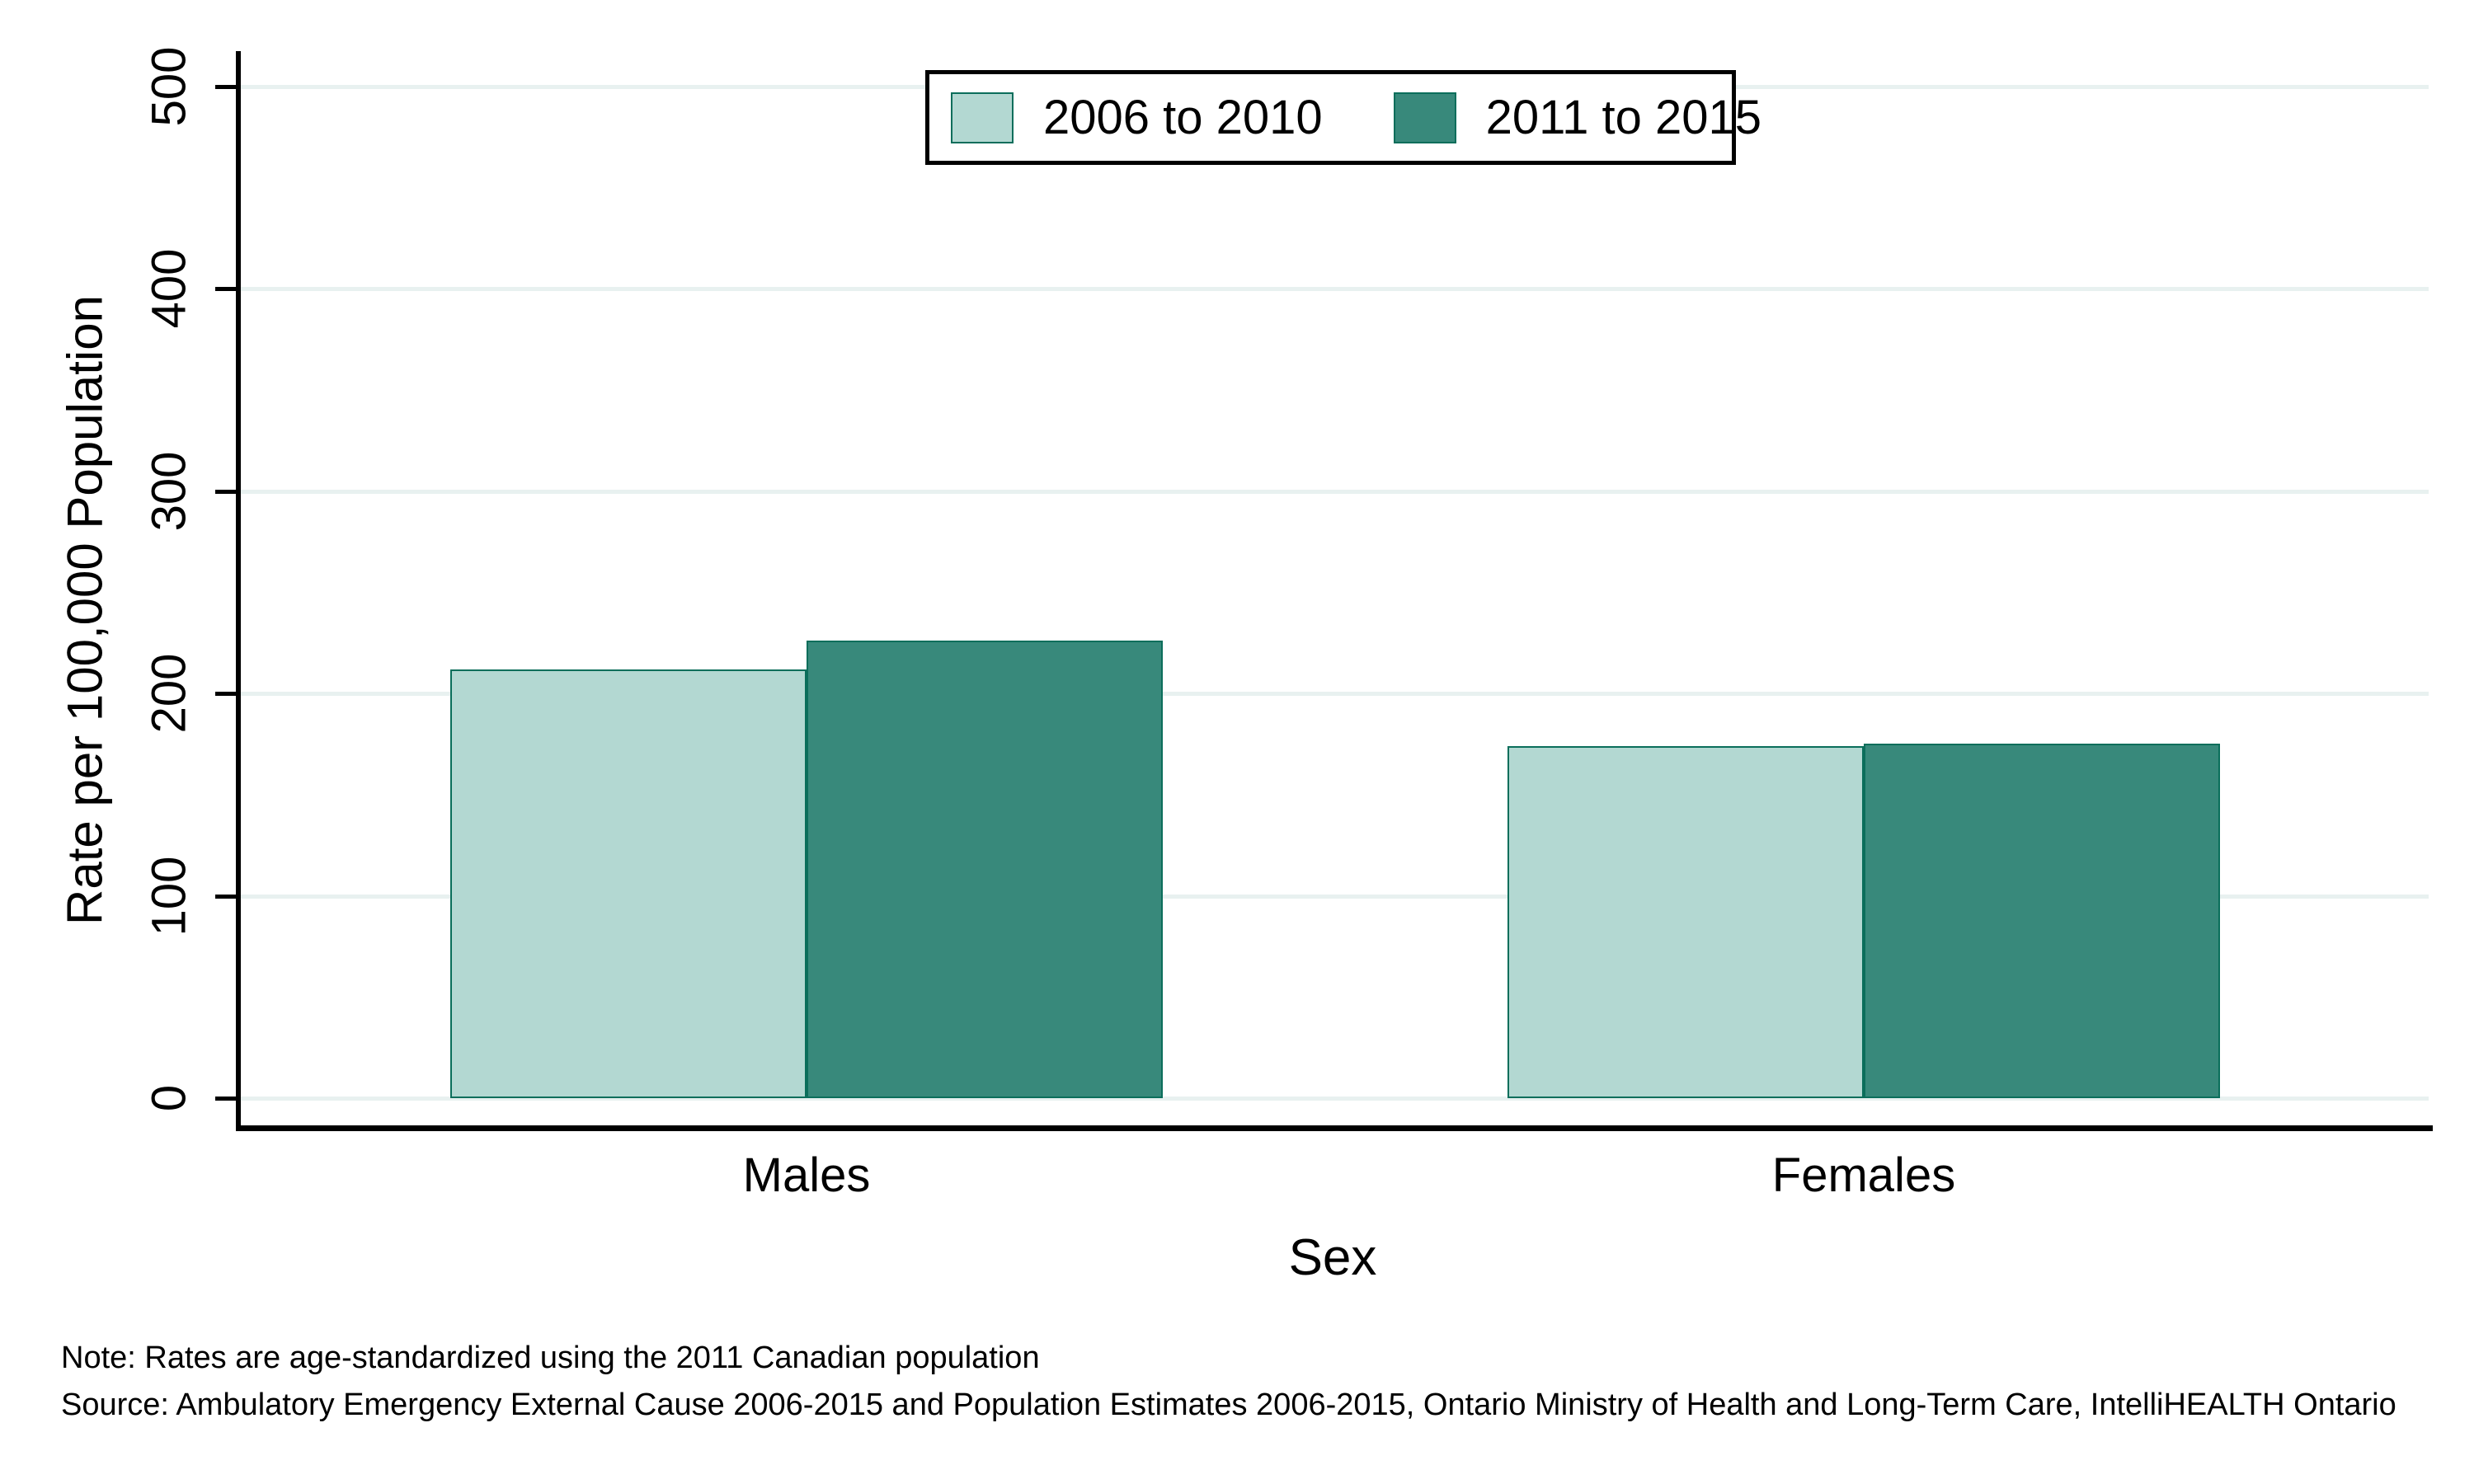 This screenshot has width=2474, height=1484. I want to click on y-tick-label-300: 300, so click(169, 491).